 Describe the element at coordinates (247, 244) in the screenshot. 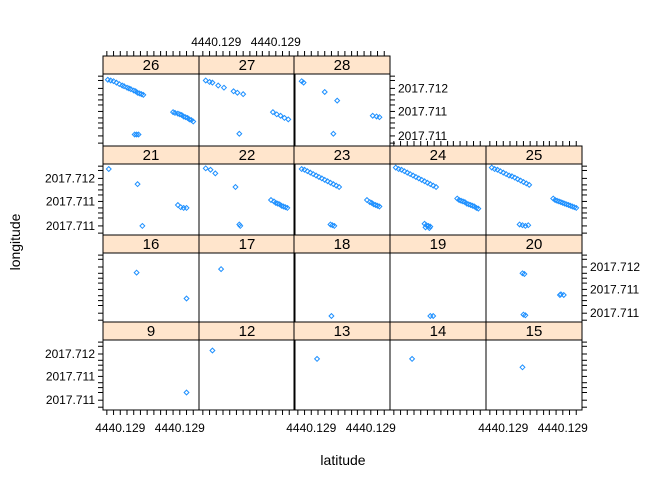

I see `strip-label-17: 17` at that location.